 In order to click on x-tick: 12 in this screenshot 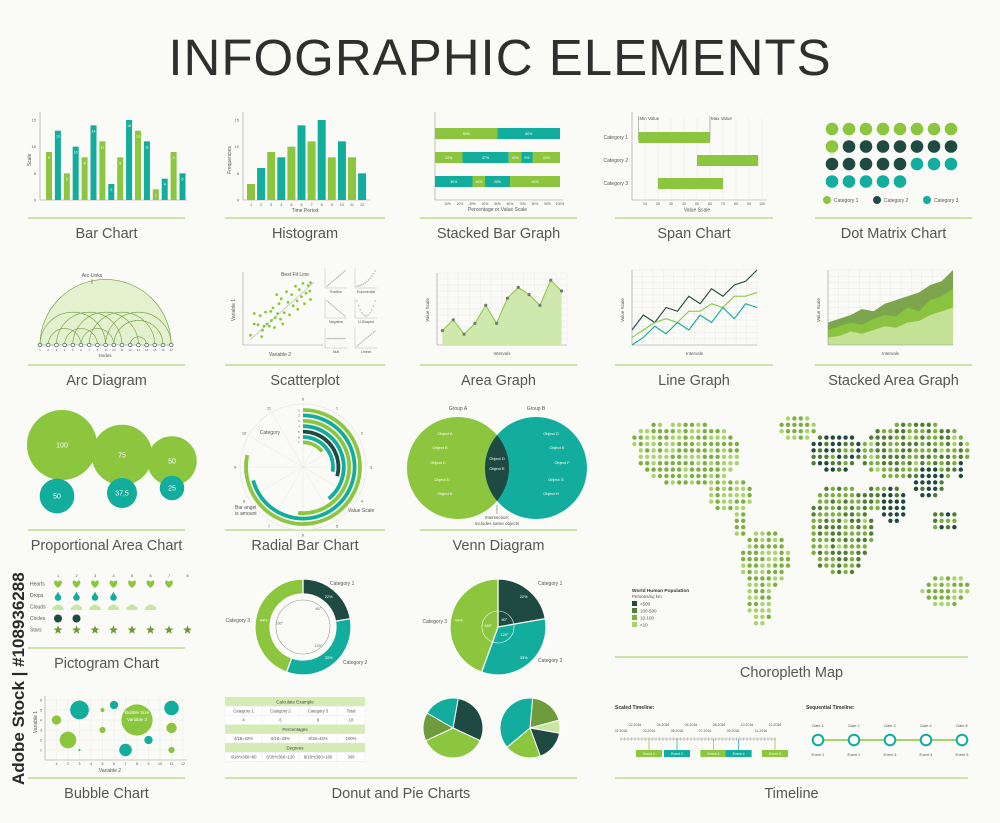, I will do `click(362, 205)`.